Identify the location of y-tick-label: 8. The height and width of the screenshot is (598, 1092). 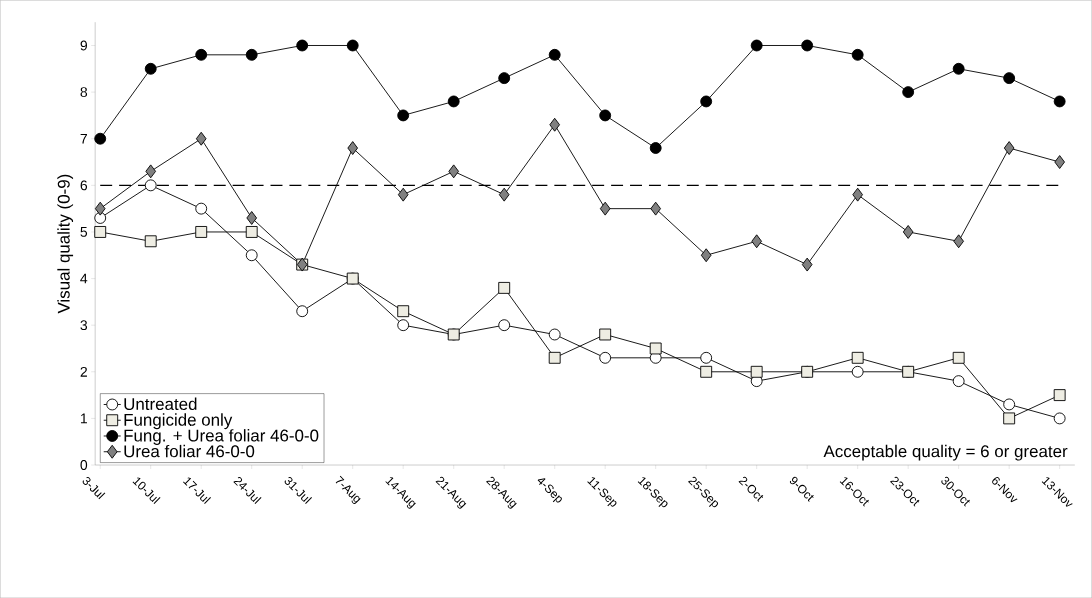
(84, 92).